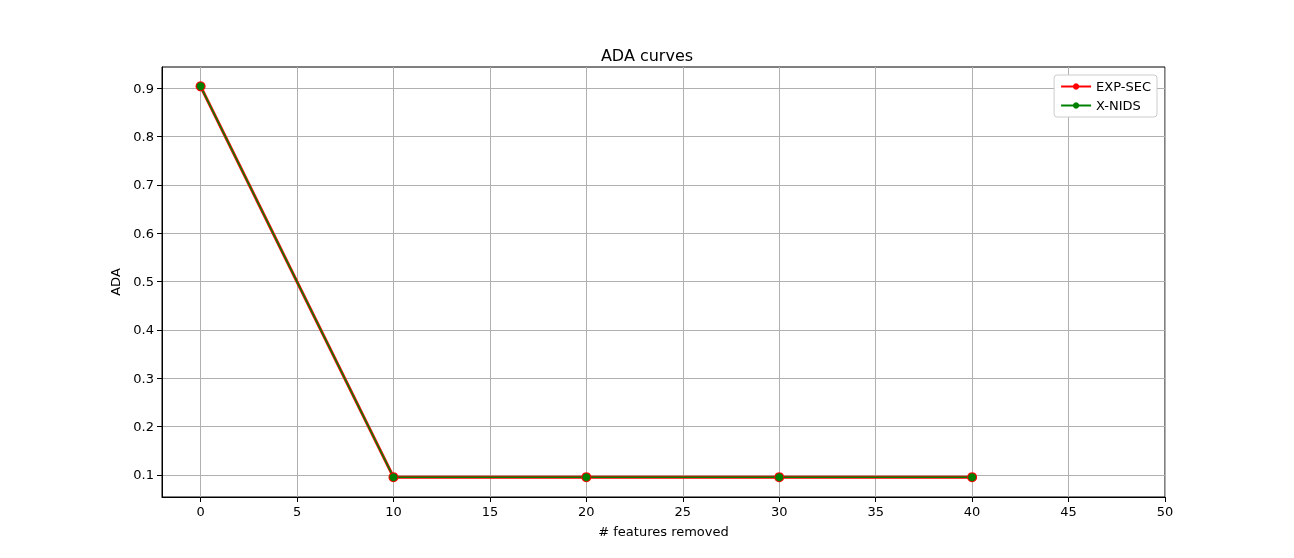 The image size is (1294, 558). I want to click on legend-label: X-NIDS, so click(1118, 105).